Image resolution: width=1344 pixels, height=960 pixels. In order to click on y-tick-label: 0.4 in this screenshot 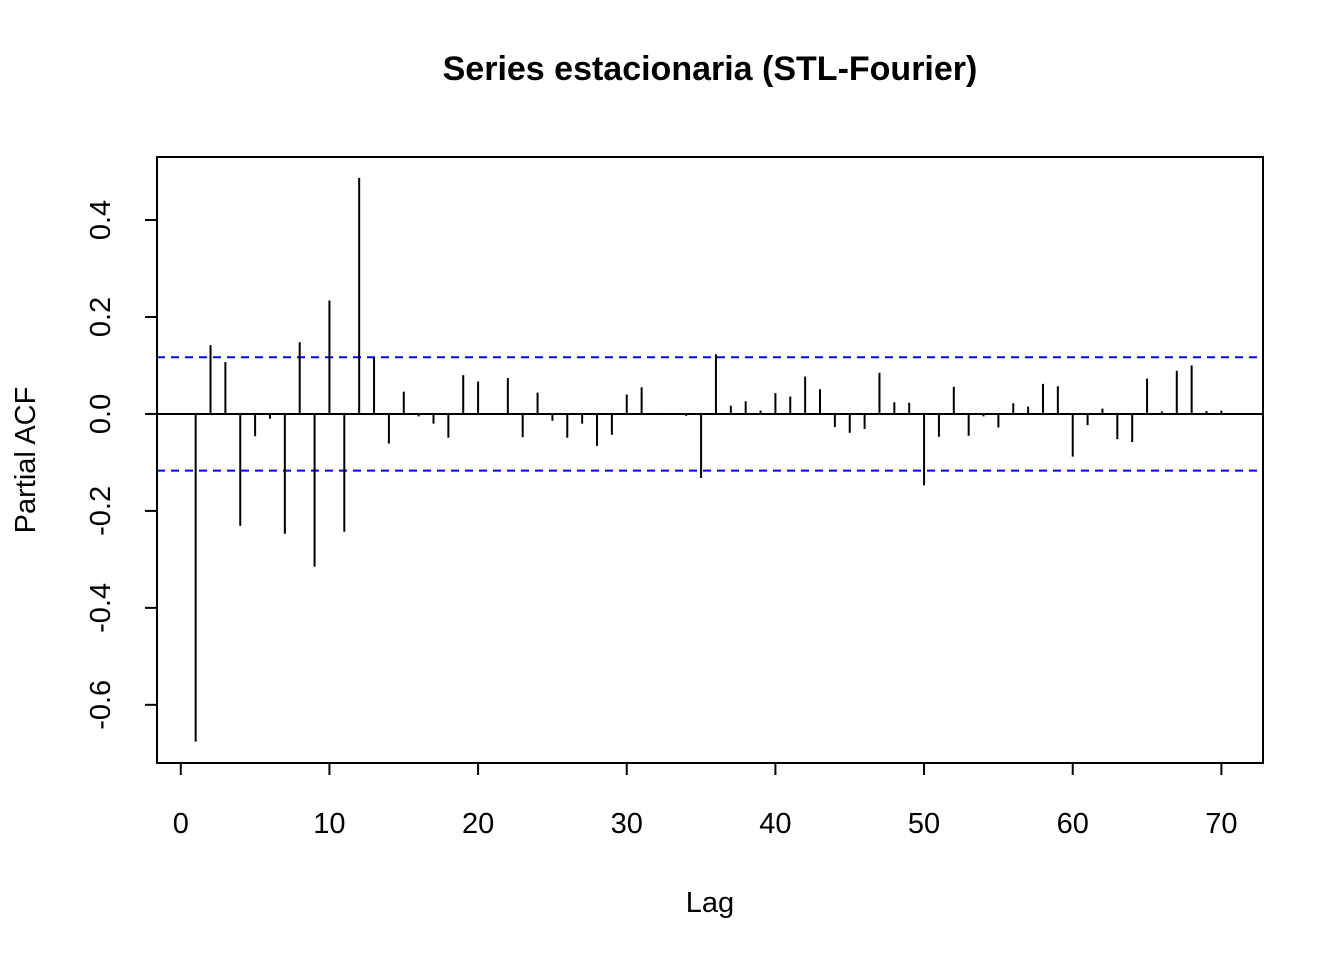, I will do `click(101, 220)`.